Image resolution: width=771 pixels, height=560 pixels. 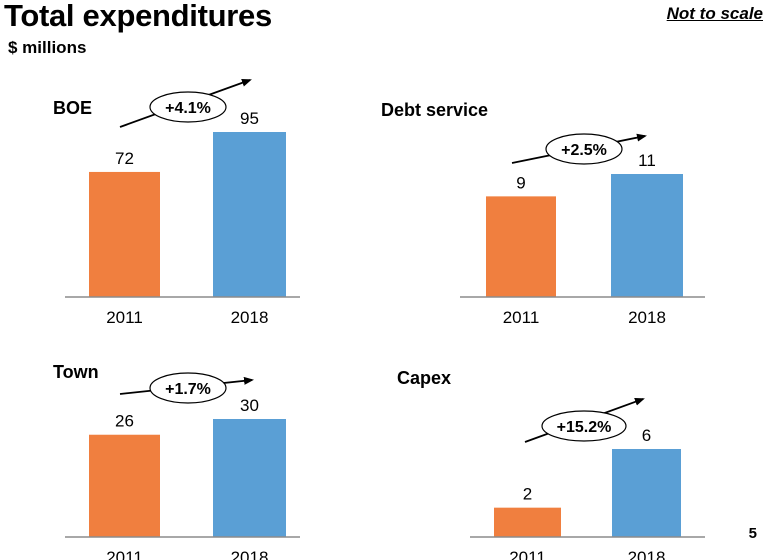 I want to click on growth-label-town: +1.7%, so click(x=188, y=389).